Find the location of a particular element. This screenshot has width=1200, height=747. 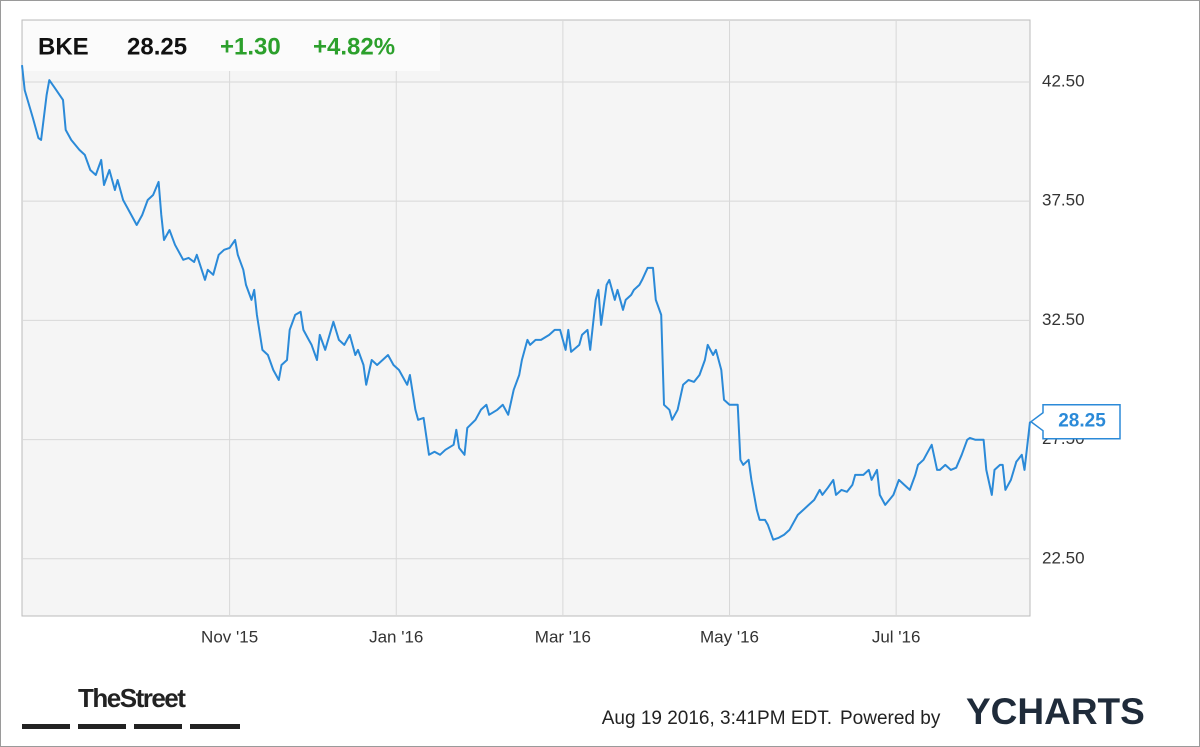

y-tick-label: 37.50 is located at coordinates (1063, 200).